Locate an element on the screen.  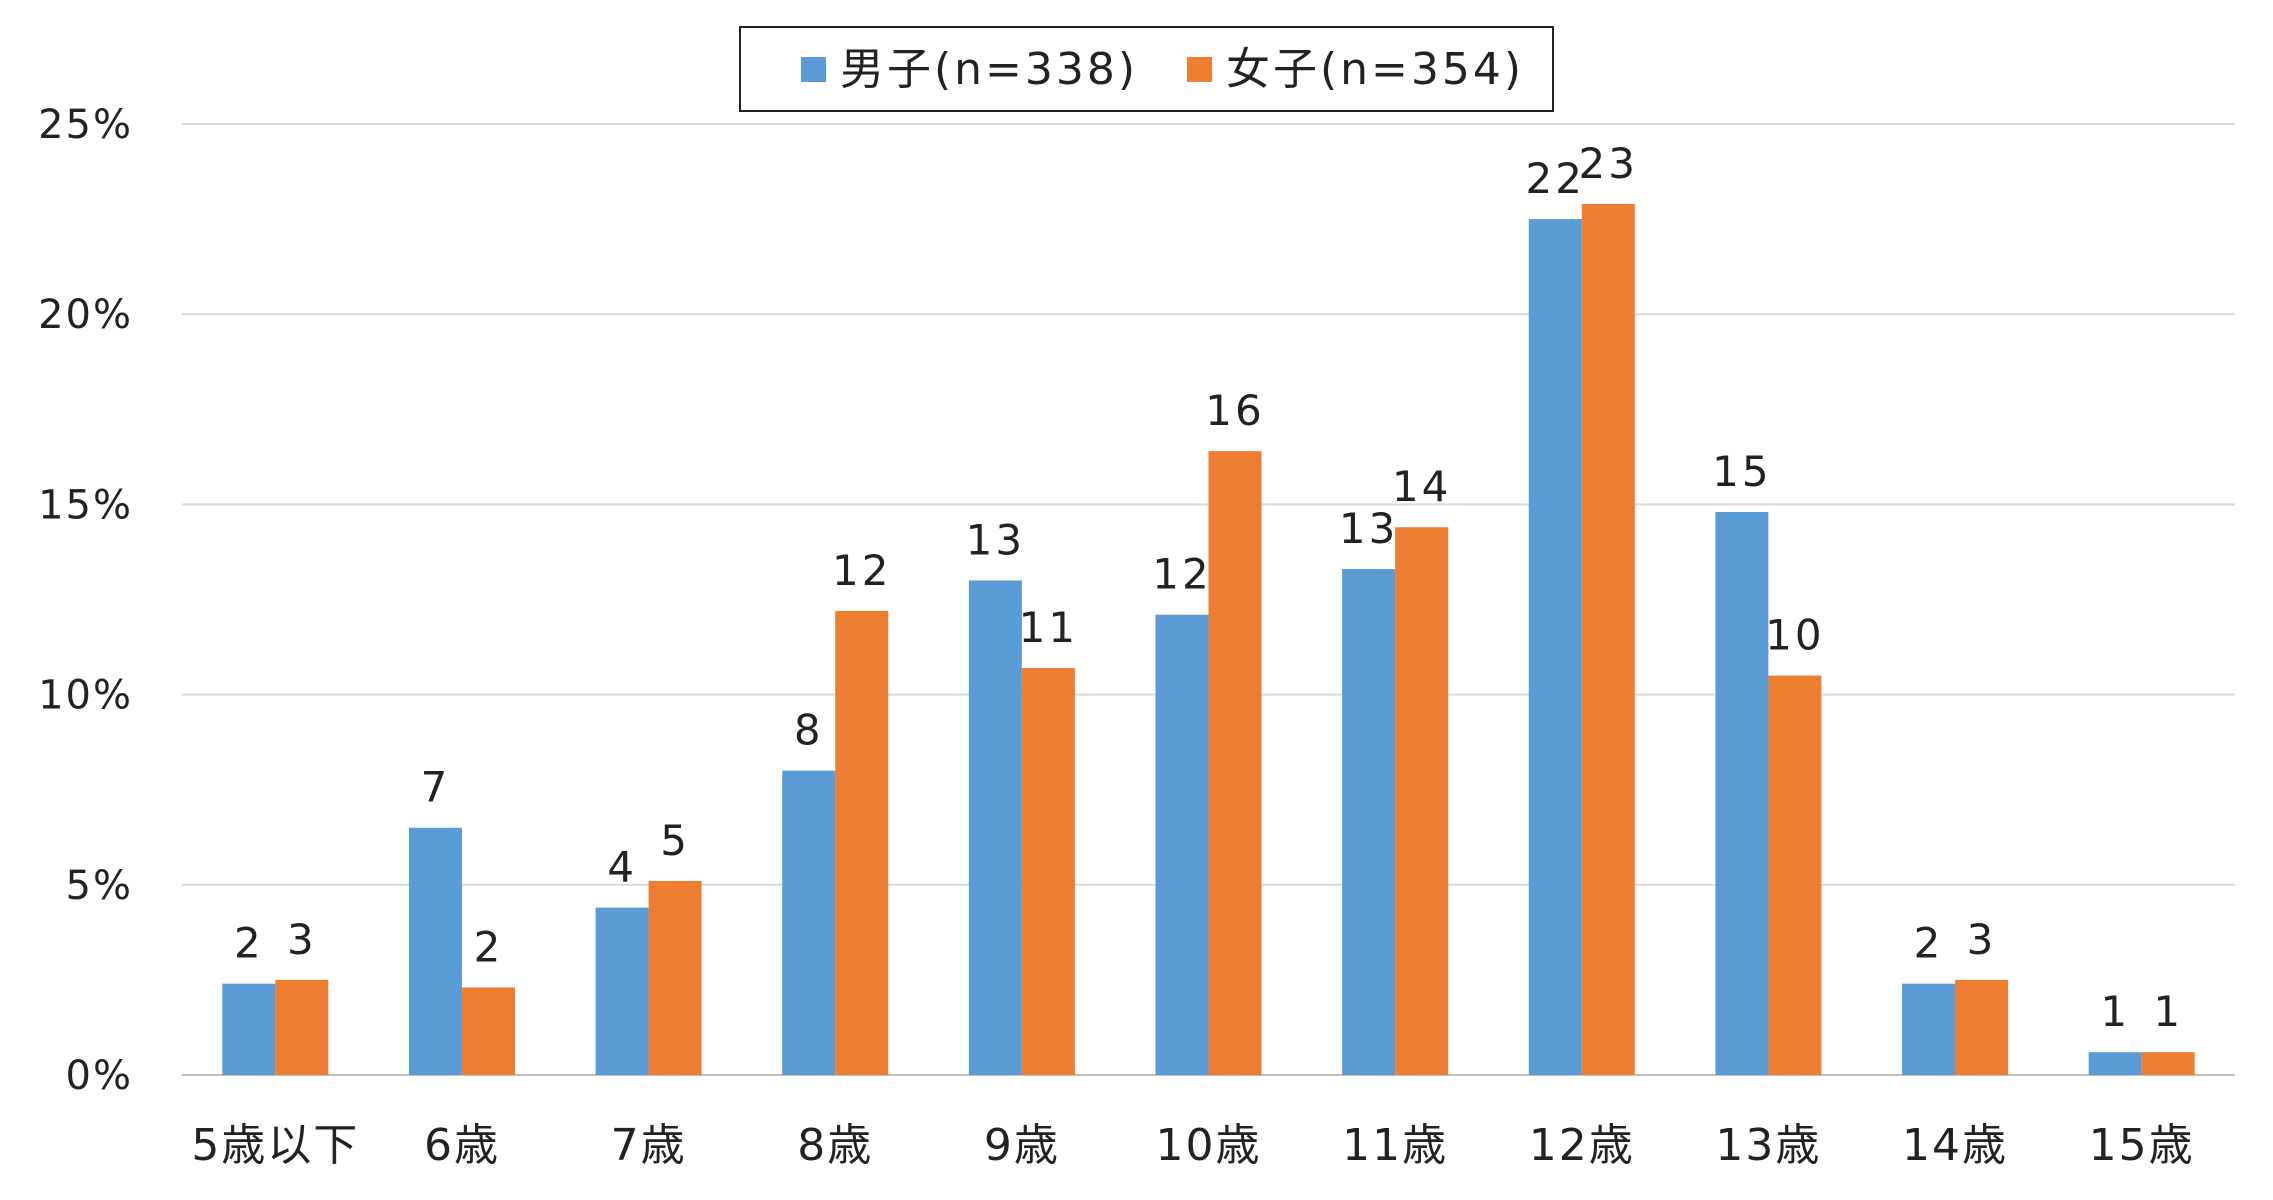
legend: 男子(n=338) 女子(n=354) is located at coordinates (1146, 69).